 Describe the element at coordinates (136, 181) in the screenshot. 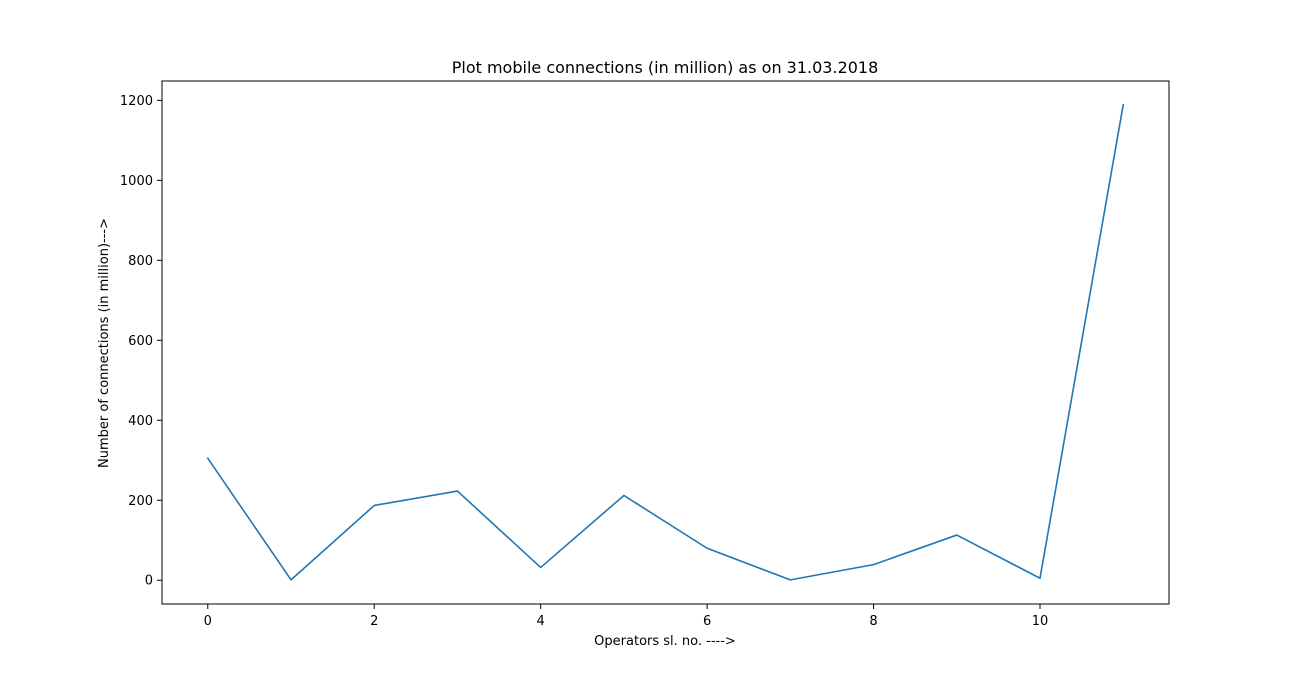

I see `y-tick-label: 1000` at that location.